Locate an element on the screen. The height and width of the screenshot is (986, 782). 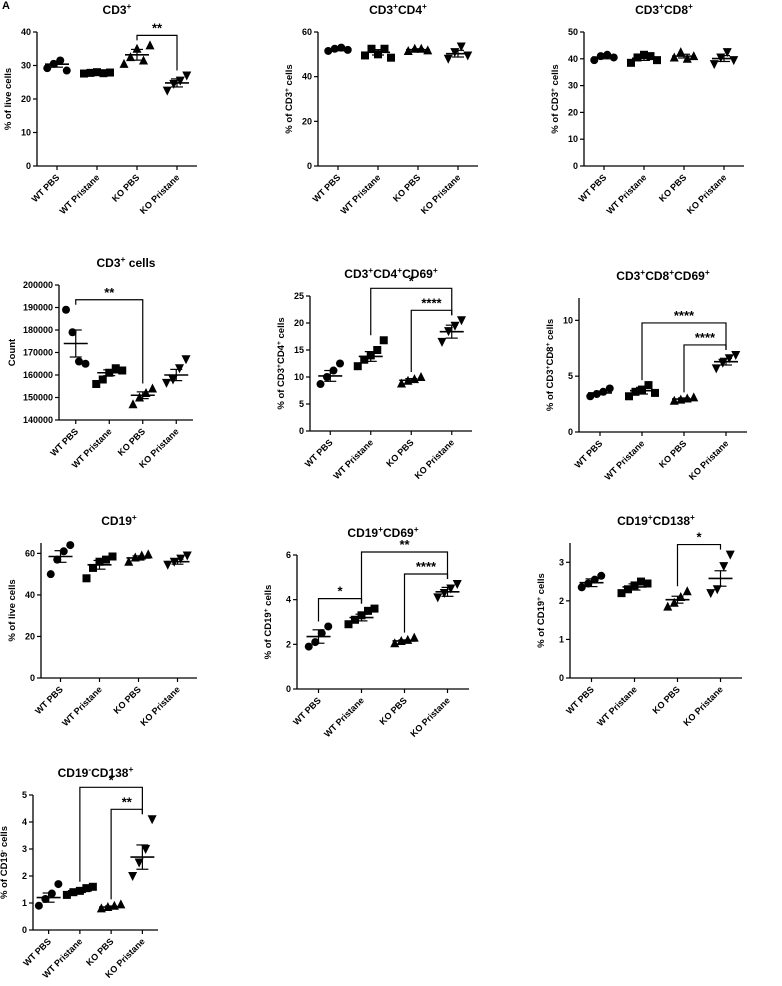
significance-label: ** is located at coordinates (157, 27).